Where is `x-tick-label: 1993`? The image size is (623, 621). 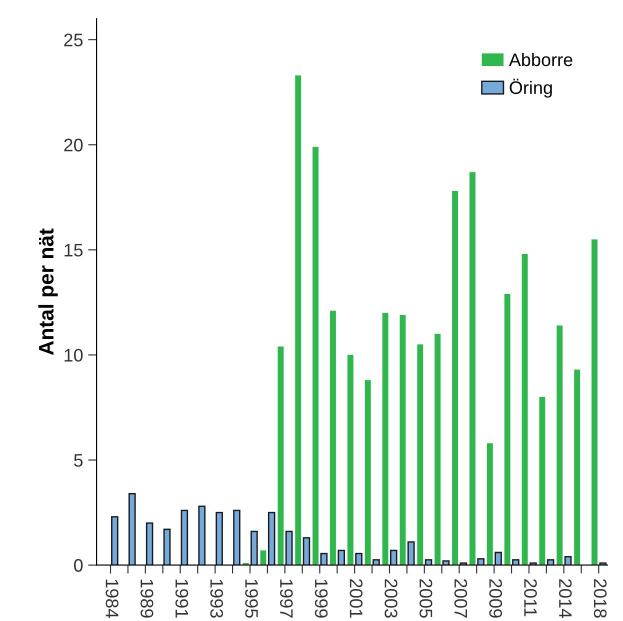 x-tick-label: 1993 is located at coordinates (217, 599).